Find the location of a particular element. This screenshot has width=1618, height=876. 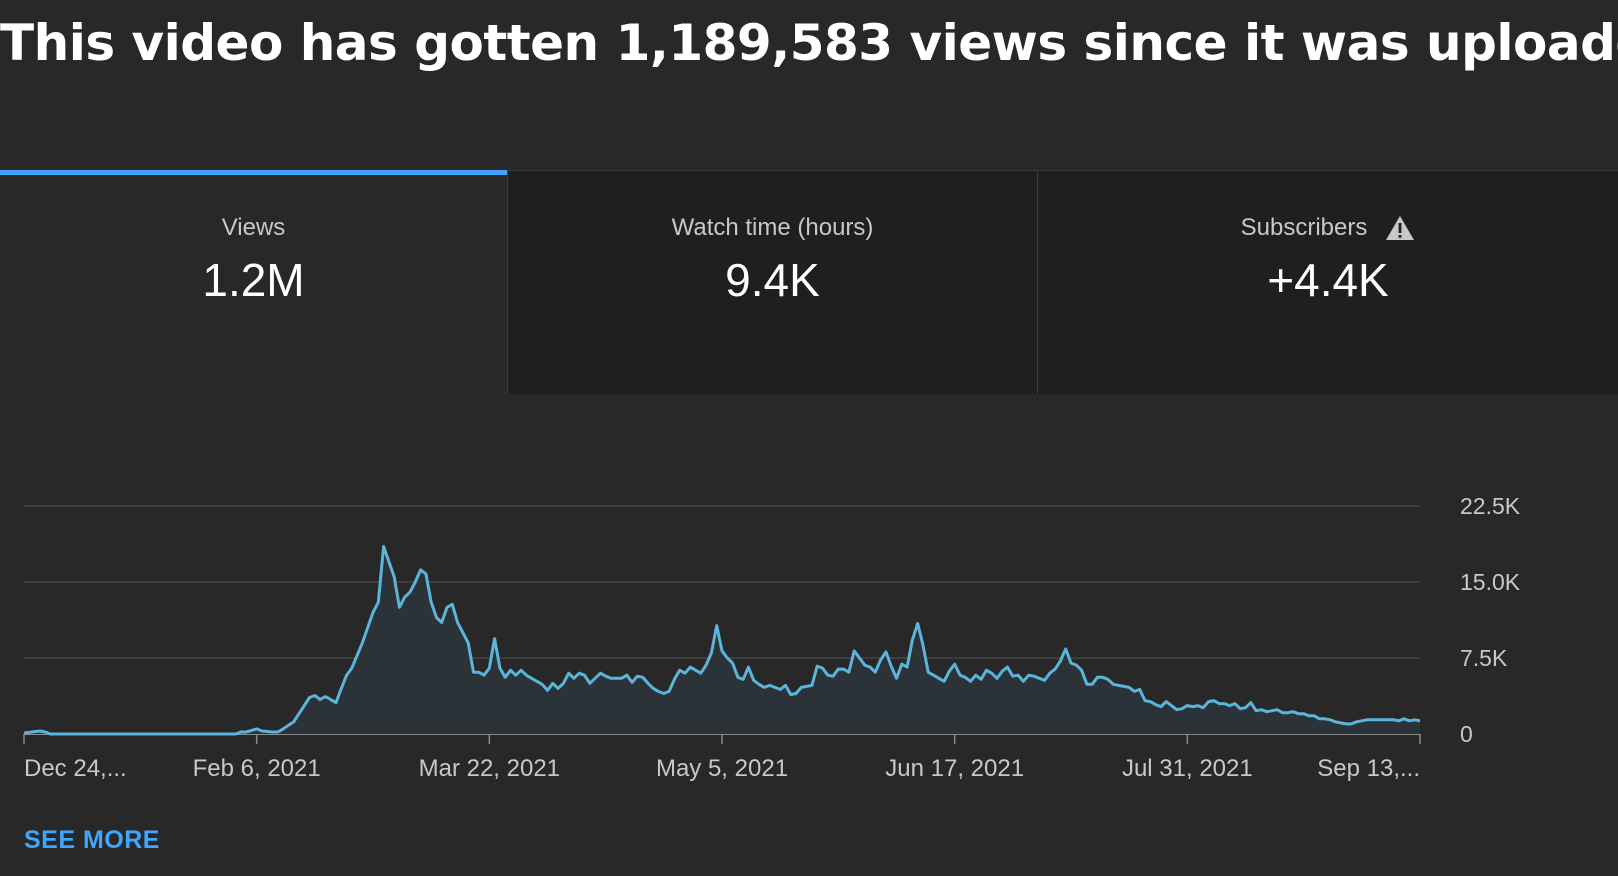

tab-views: Views 1.2M is located at coordinates (253, 282).